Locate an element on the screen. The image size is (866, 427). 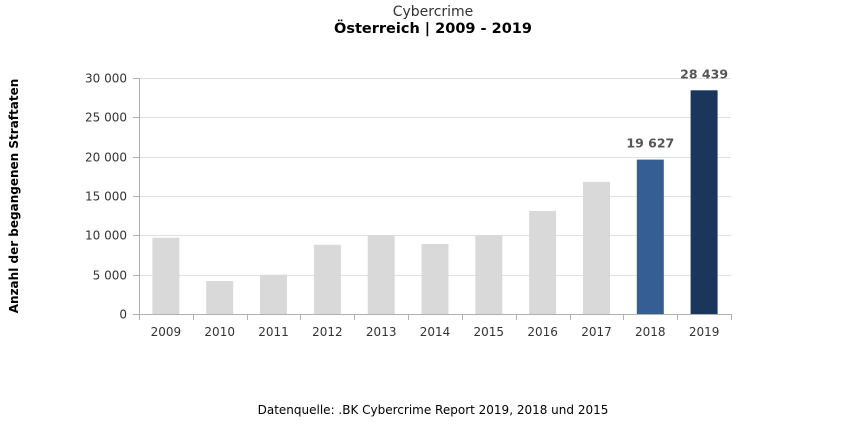
x-tick-label: 2014 is located at coordinates (435, 332).